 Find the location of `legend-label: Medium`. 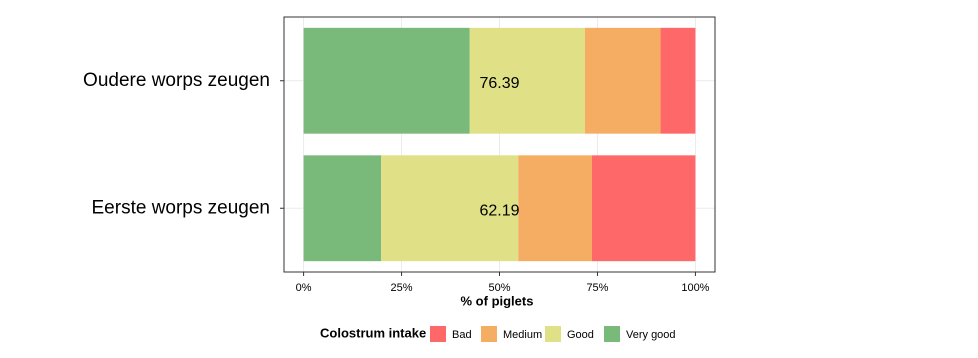

legend-label: Medium is located at coordinates (522, 335).